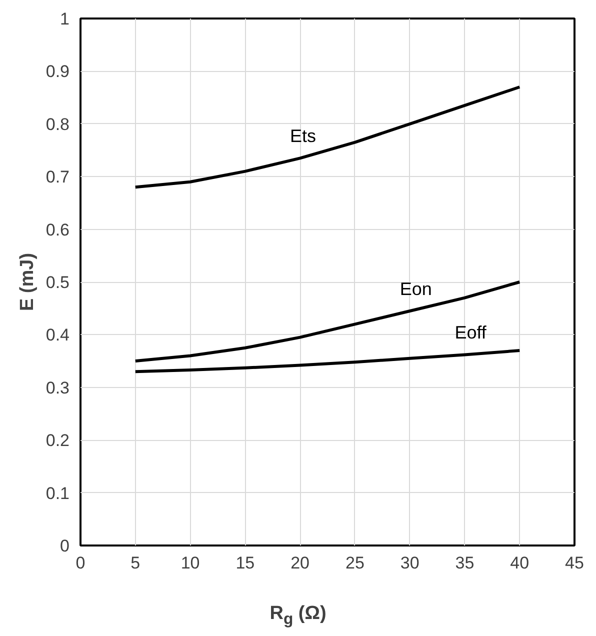 The width and height of the screenshot is (596, 636). What do you see at coordinates (65, 546) in the screenshot?
I see `y-tick-label: 0` at bounding box center [65, 546].